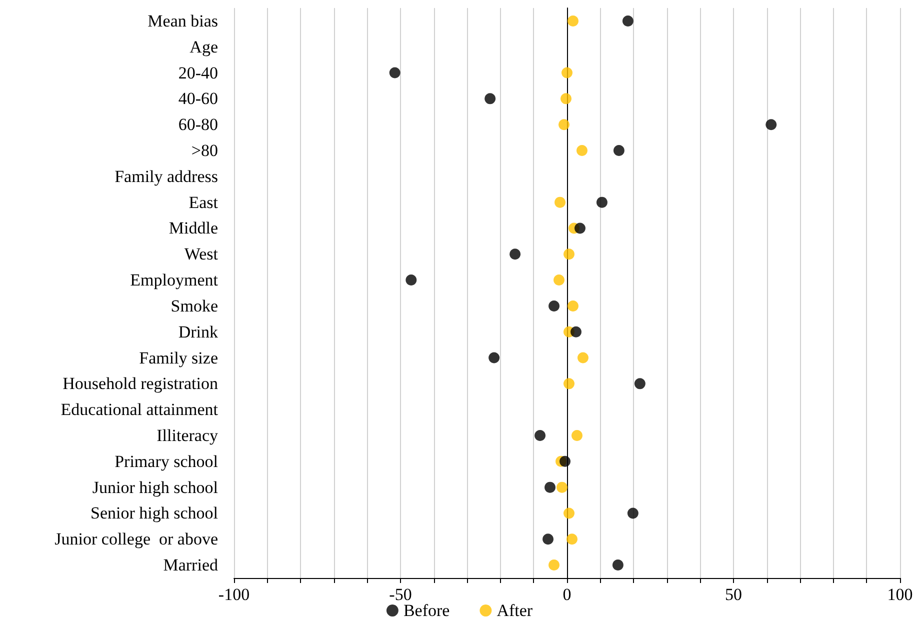  I want to click on y-tick-label: Illiteracy, so click(187, 435).